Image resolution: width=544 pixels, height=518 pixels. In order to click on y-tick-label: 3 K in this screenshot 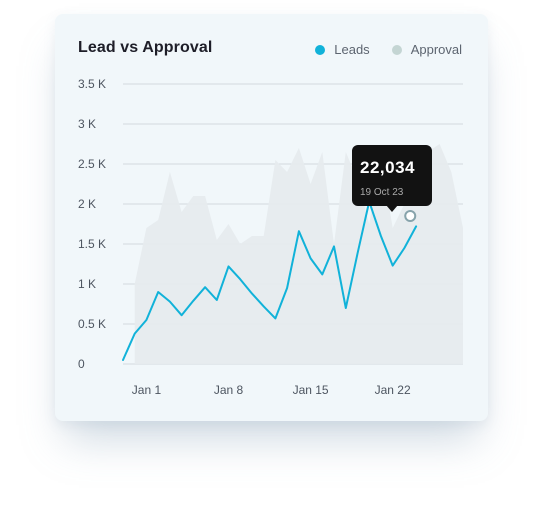, I will do `click(87, 124)`.